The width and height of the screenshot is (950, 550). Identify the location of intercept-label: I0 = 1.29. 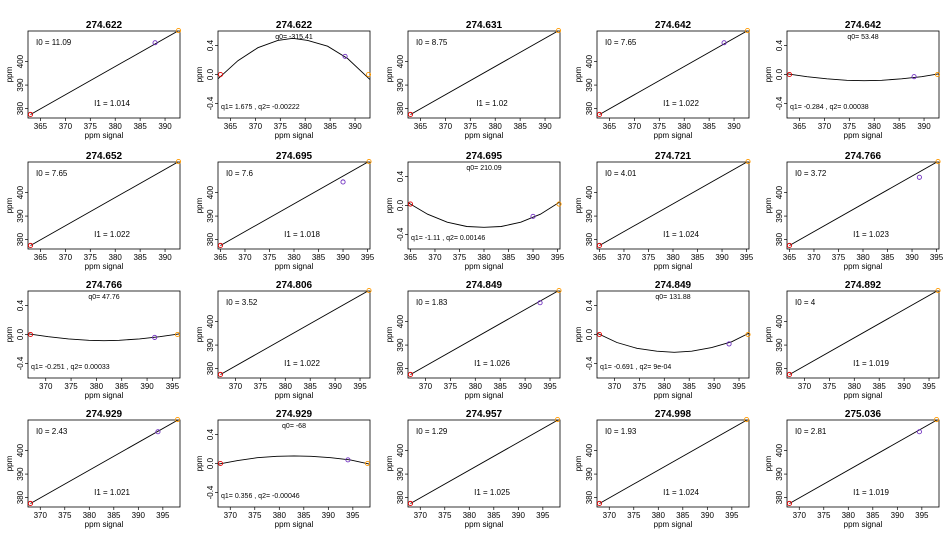
(432, 431).